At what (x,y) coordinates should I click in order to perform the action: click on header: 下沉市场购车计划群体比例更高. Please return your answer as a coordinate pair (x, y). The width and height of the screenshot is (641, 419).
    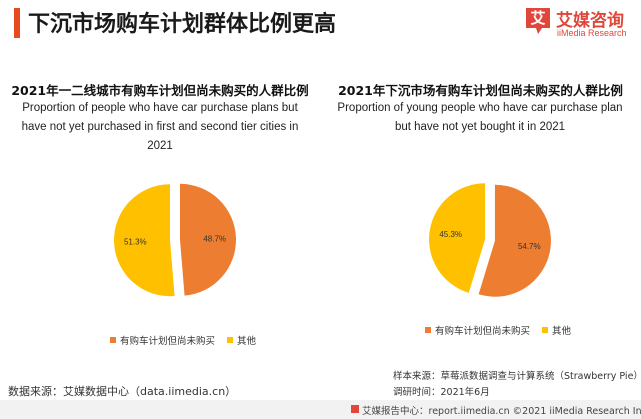
    Looking at the image, I should click on (320, 23).